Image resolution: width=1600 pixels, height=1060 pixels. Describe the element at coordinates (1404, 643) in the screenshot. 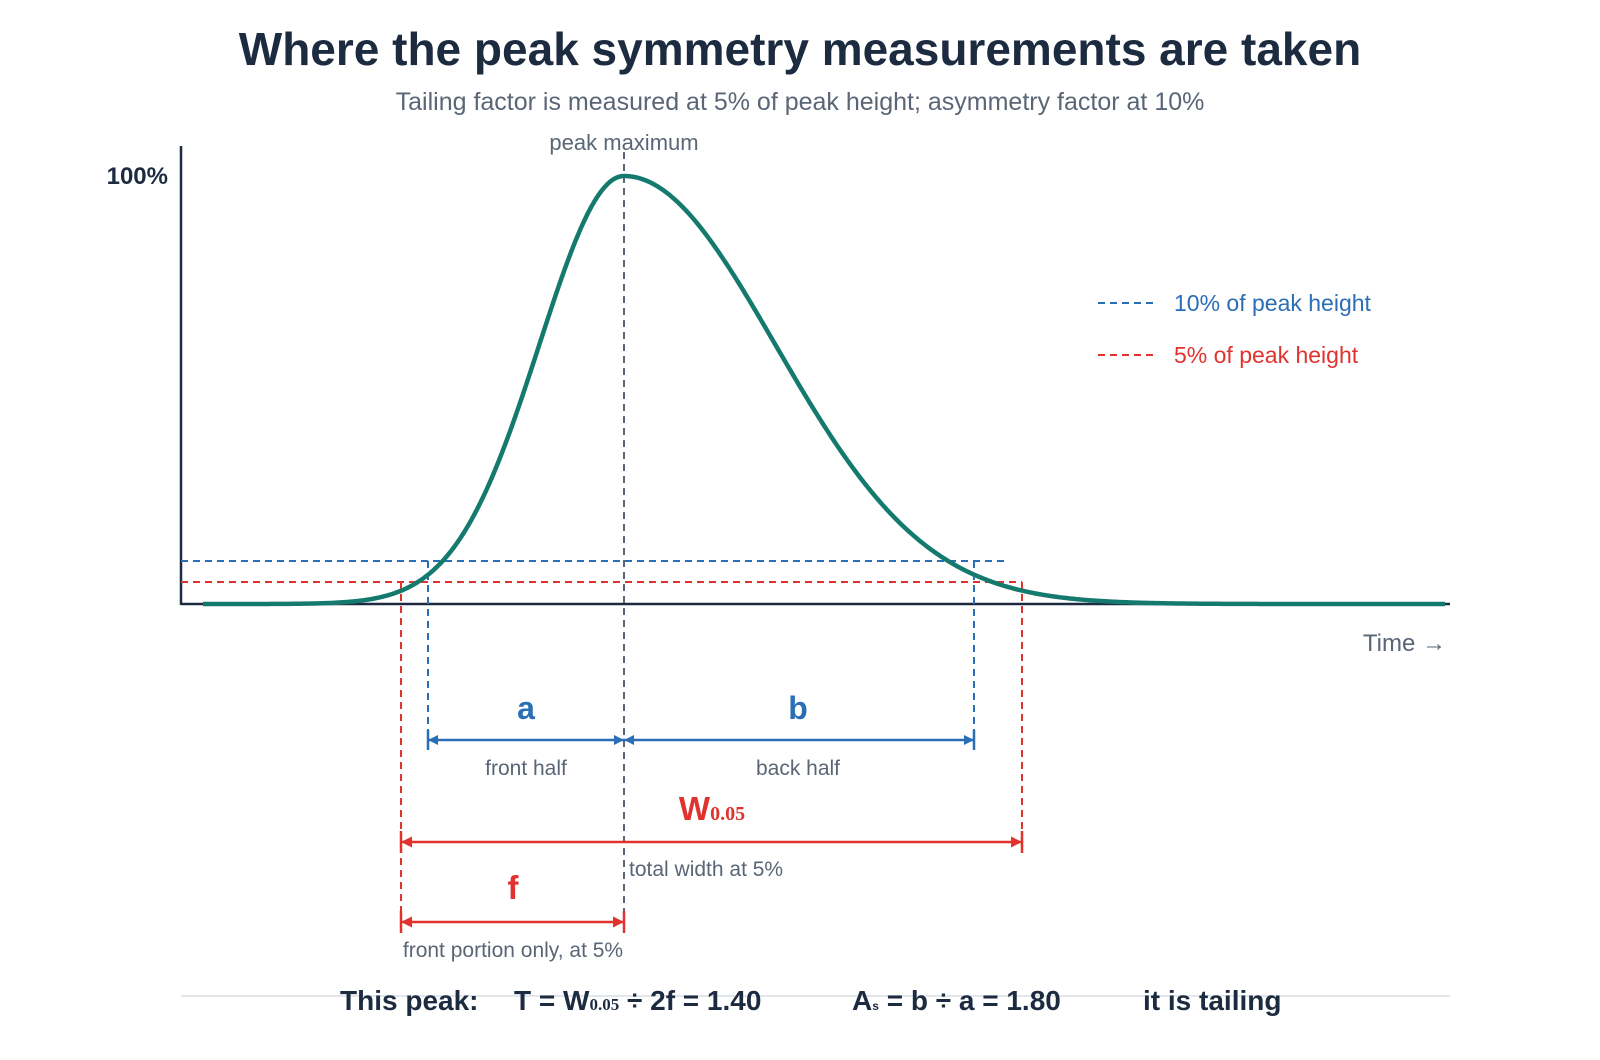

I see `x-axis-label: Time →` at that location.